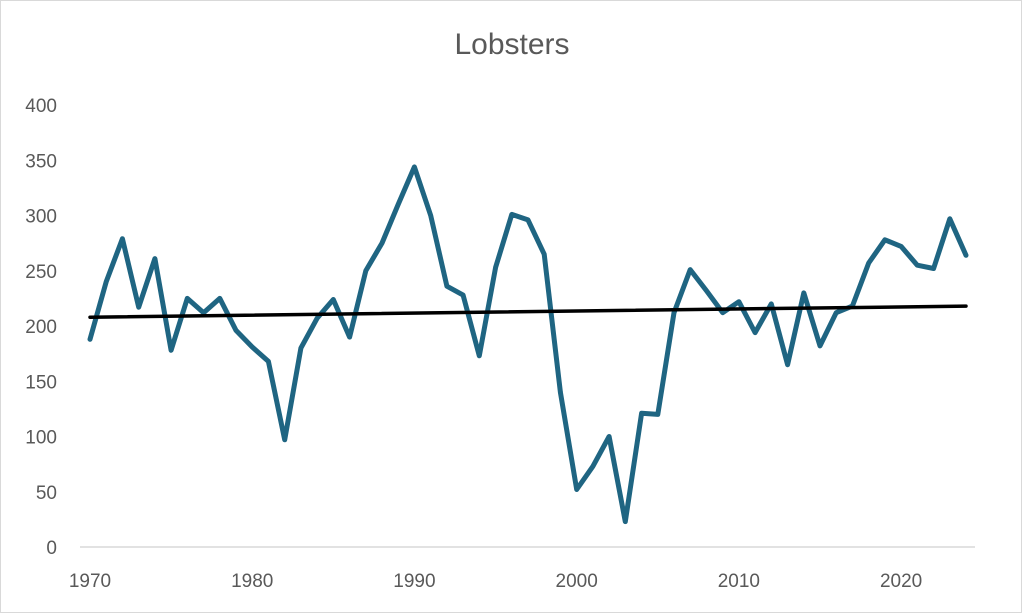 Image resolution: width=1024 pixels, height=615 pixels. I want to click on y-tick-label: 350, so click(41, 161).